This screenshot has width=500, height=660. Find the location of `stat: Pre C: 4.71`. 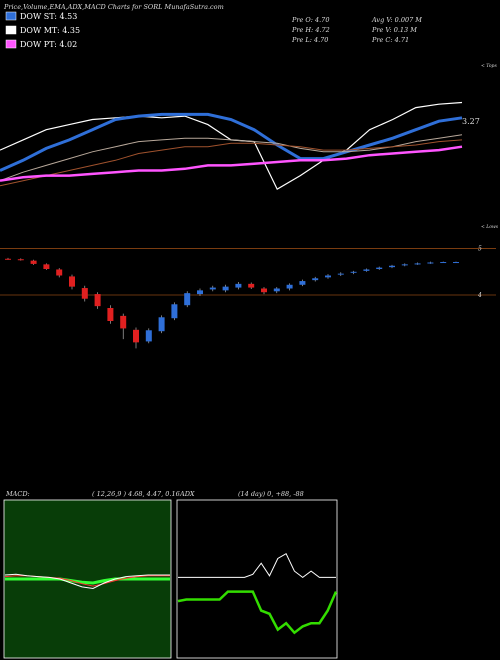

stat: Pre C: 4.71 is located at coordinates (390, 40).